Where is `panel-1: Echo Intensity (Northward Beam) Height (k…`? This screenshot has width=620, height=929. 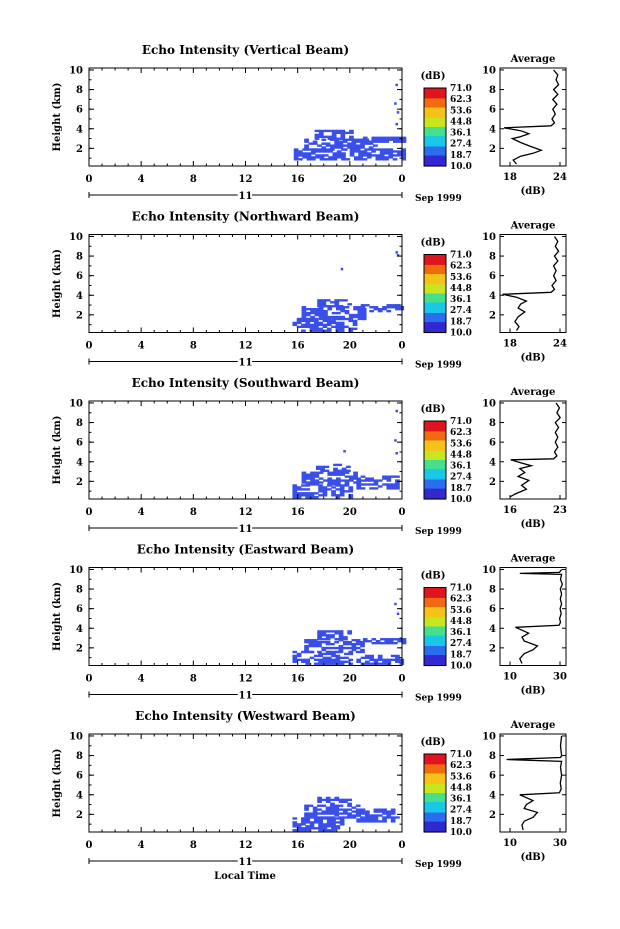 panel-1: Echo Intensity (Northward Beam) Height (k… is located at coordinates (309, 290).